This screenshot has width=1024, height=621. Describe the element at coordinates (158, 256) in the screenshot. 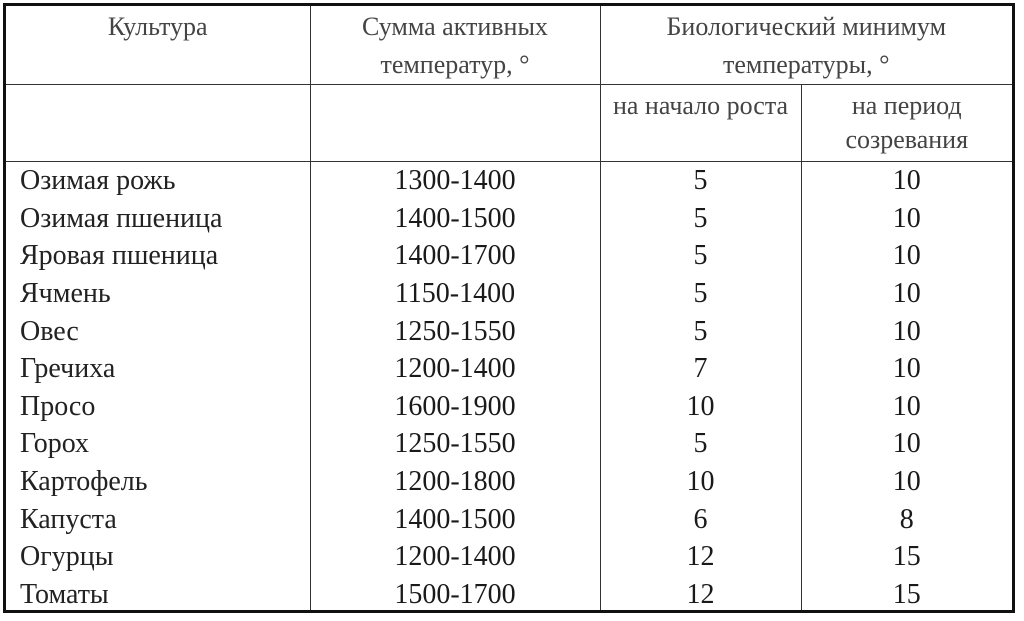

I see `crop-cell: Яровая пшеница` at that location.